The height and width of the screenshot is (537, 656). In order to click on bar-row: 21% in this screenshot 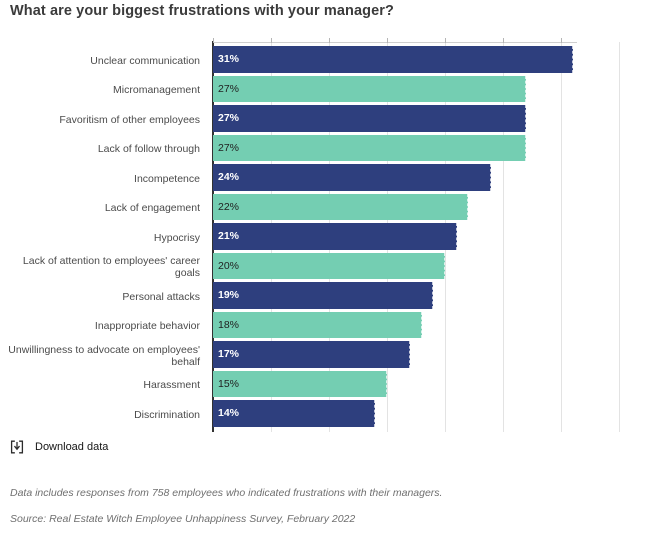, I will do `click(335, 236)`.